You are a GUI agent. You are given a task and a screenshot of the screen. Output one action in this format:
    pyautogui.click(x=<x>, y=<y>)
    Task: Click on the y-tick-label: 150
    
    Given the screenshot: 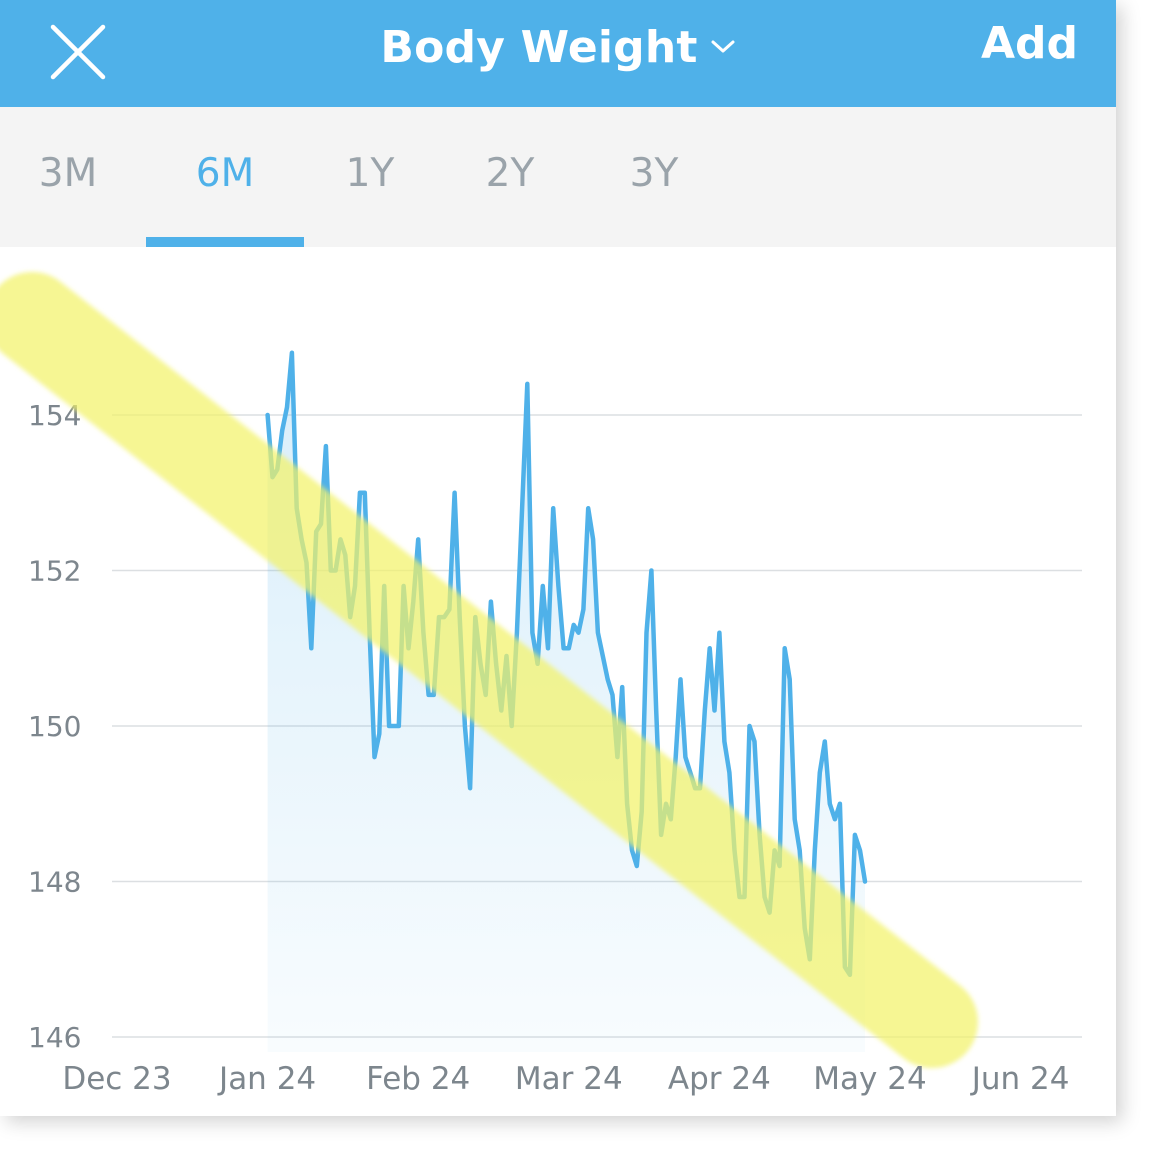 What is the action you would take?
    pyautogui.click(x=54, y=726)
    